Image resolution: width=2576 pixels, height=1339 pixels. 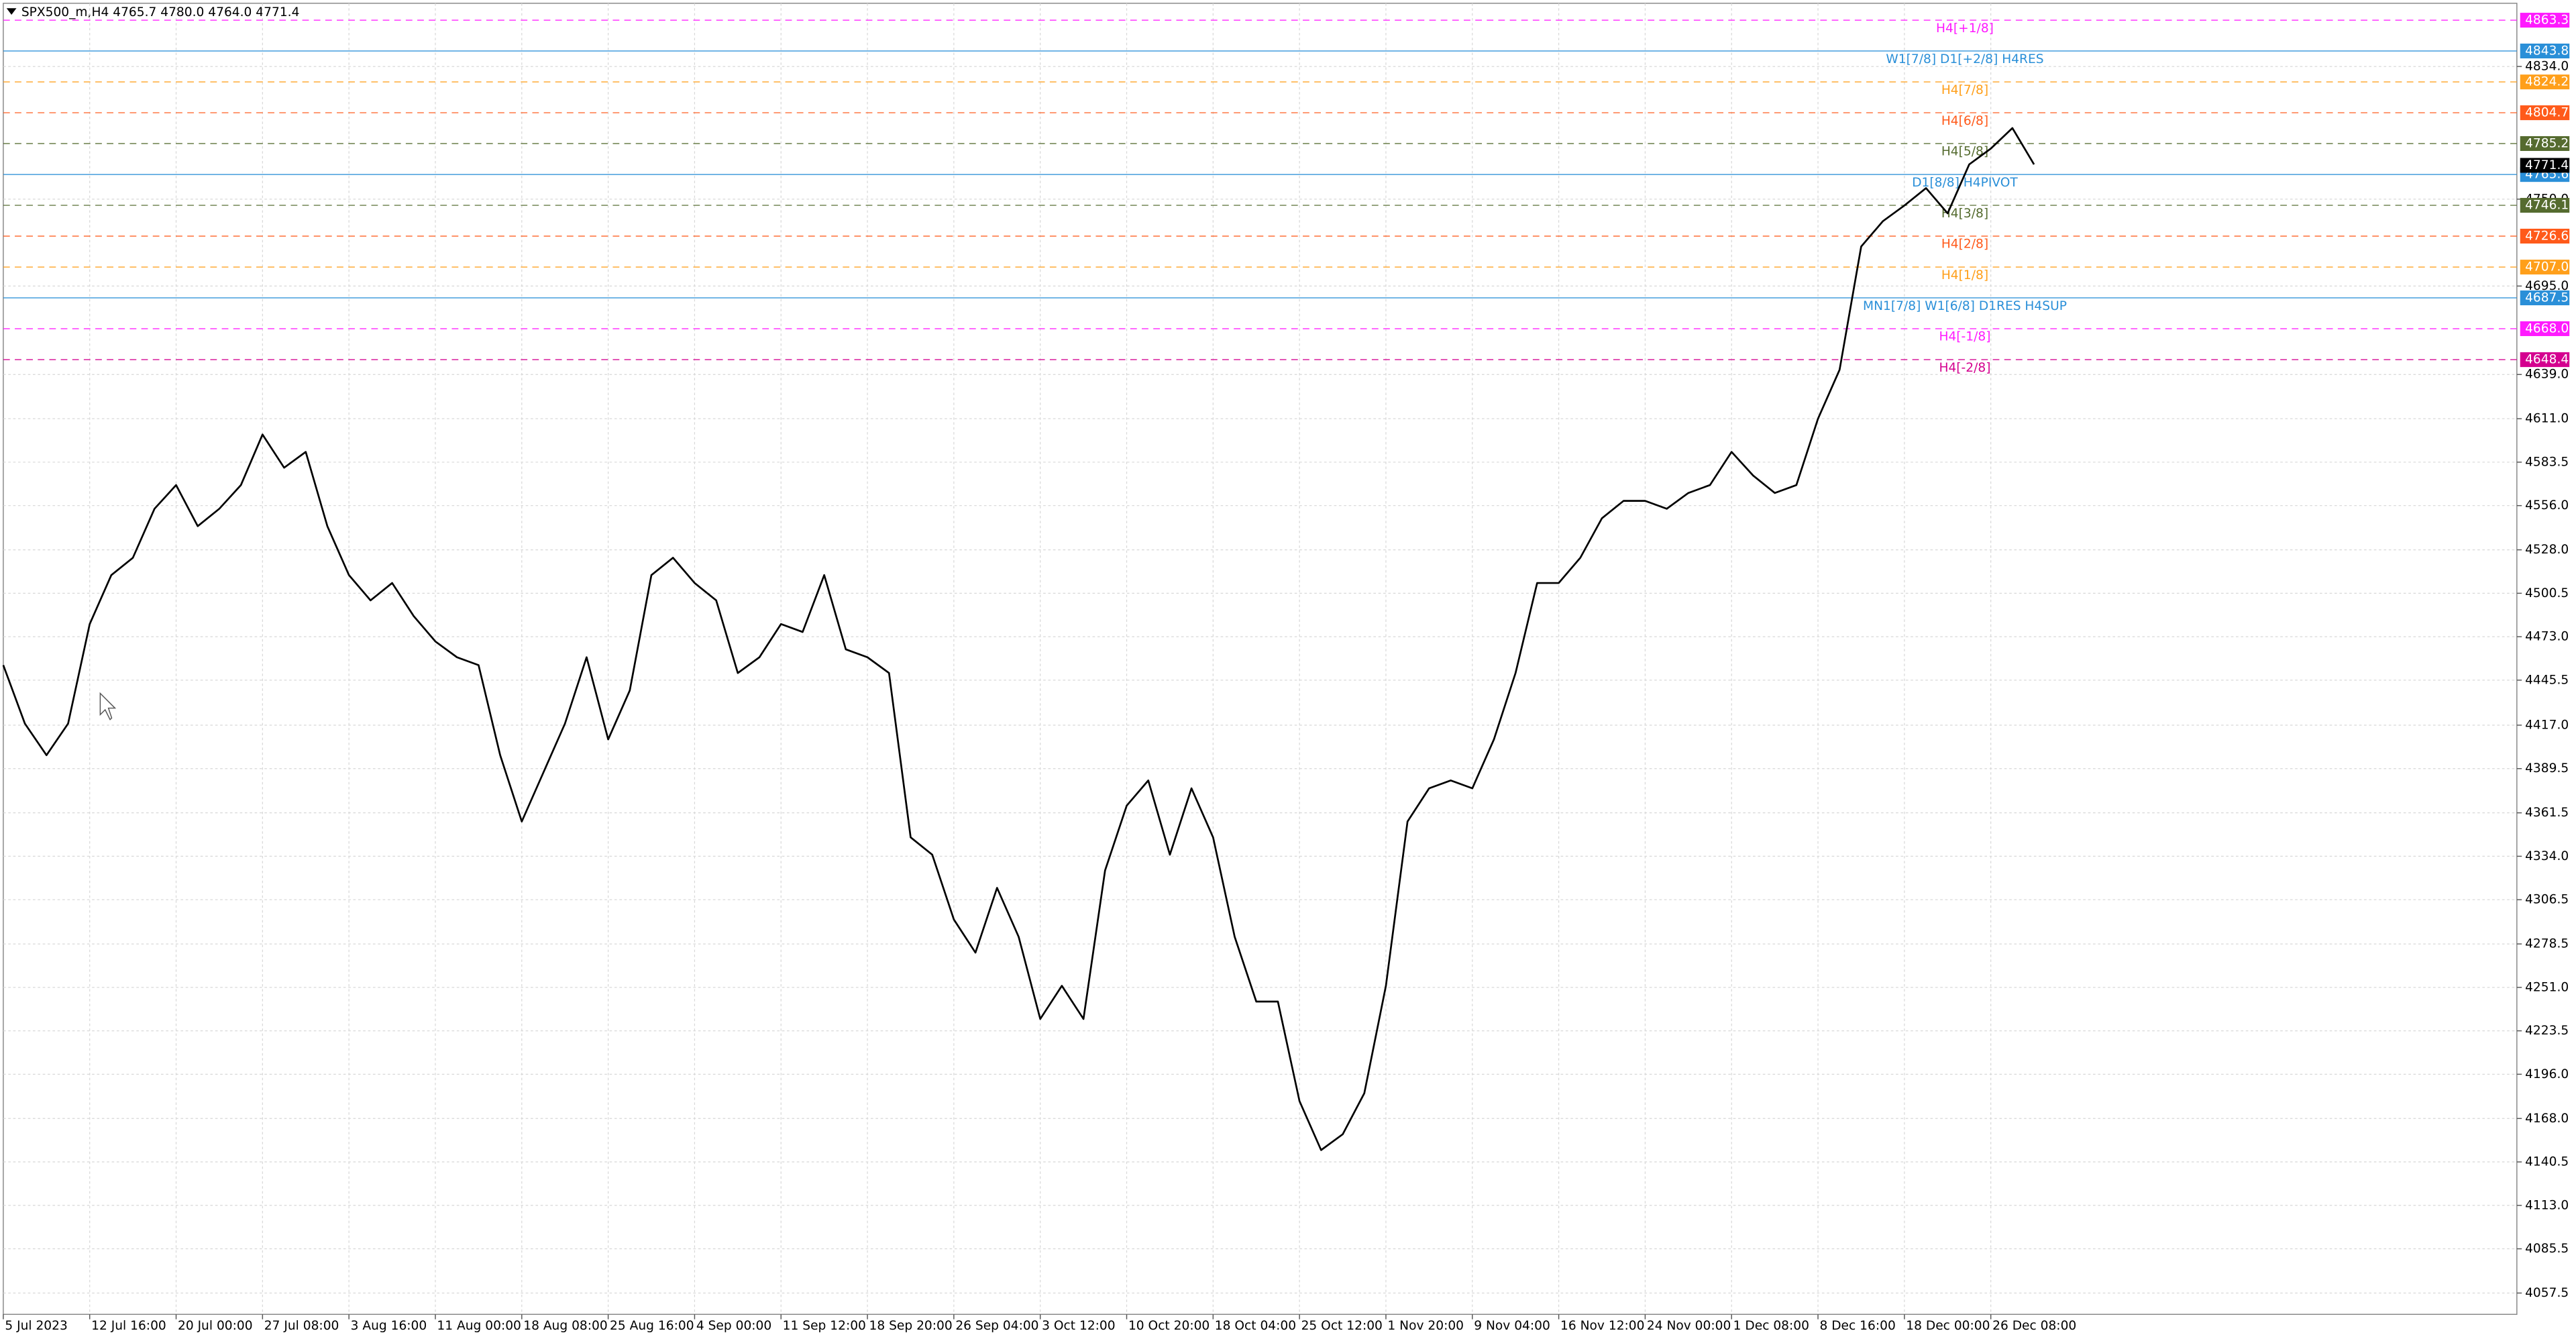 What do you see at coordinates (1512, 1326) in the screenshot?
I see `x-tick-label: 9 Nov 04:00` at bounding box center [1512, 1326].